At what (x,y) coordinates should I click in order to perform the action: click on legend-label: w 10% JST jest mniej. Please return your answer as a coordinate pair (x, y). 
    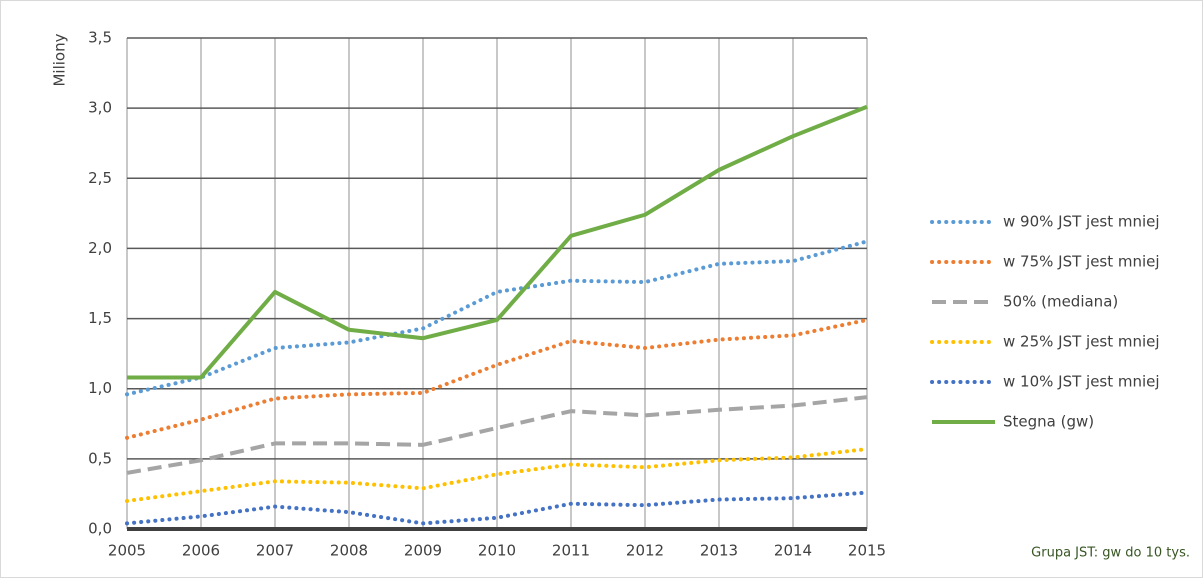
    Looking at the image, I should click on (1081, 382).